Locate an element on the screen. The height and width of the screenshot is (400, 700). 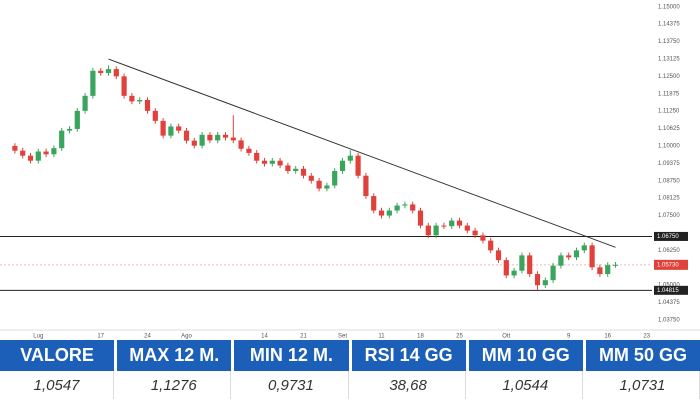
y-tick-label: 1.13125 is located at coordinates (669, 60).